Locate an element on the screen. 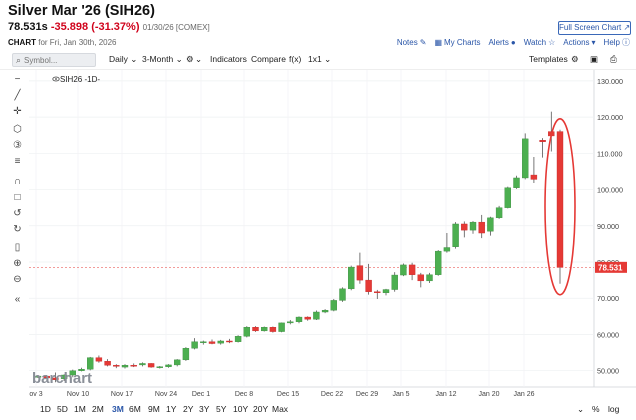  percent-toggle: % is located at coordinates (596, 409).